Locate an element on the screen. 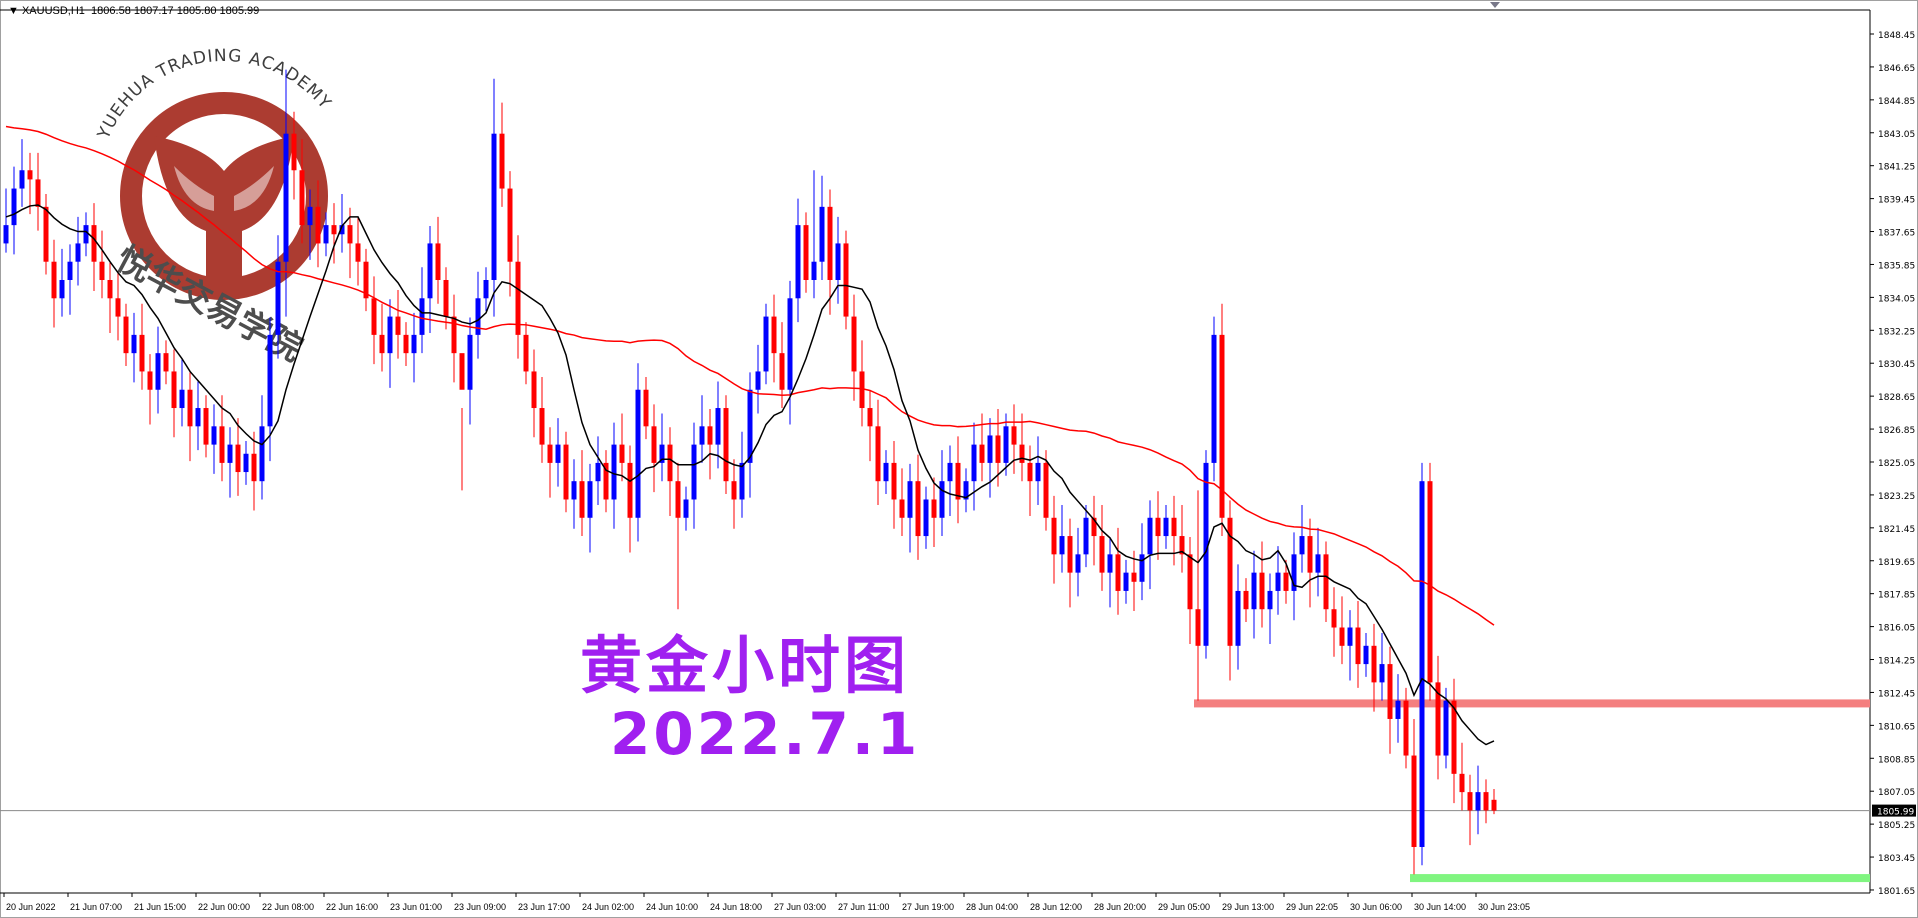 This screenshot has width=1918, height=918. x-tick-label: 29 Jun 05:00 is located at coordinates (1184, 907).